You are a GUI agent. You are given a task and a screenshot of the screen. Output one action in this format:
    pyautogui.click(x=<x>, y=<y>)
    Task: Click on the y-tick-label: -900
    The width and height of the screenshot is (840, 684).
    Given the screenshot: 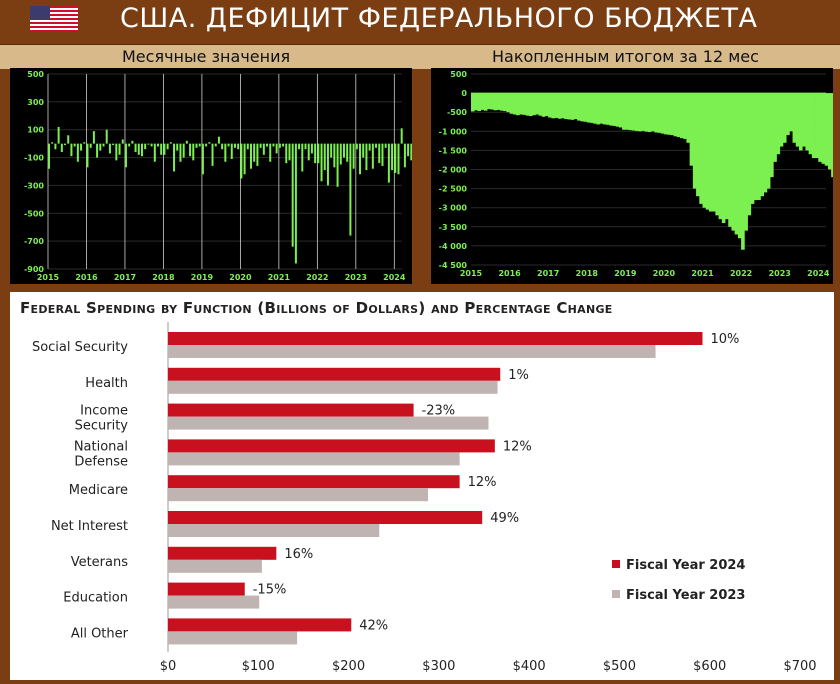 What is the action you would take?
    pyautogui.click(x=34, y=269)
    